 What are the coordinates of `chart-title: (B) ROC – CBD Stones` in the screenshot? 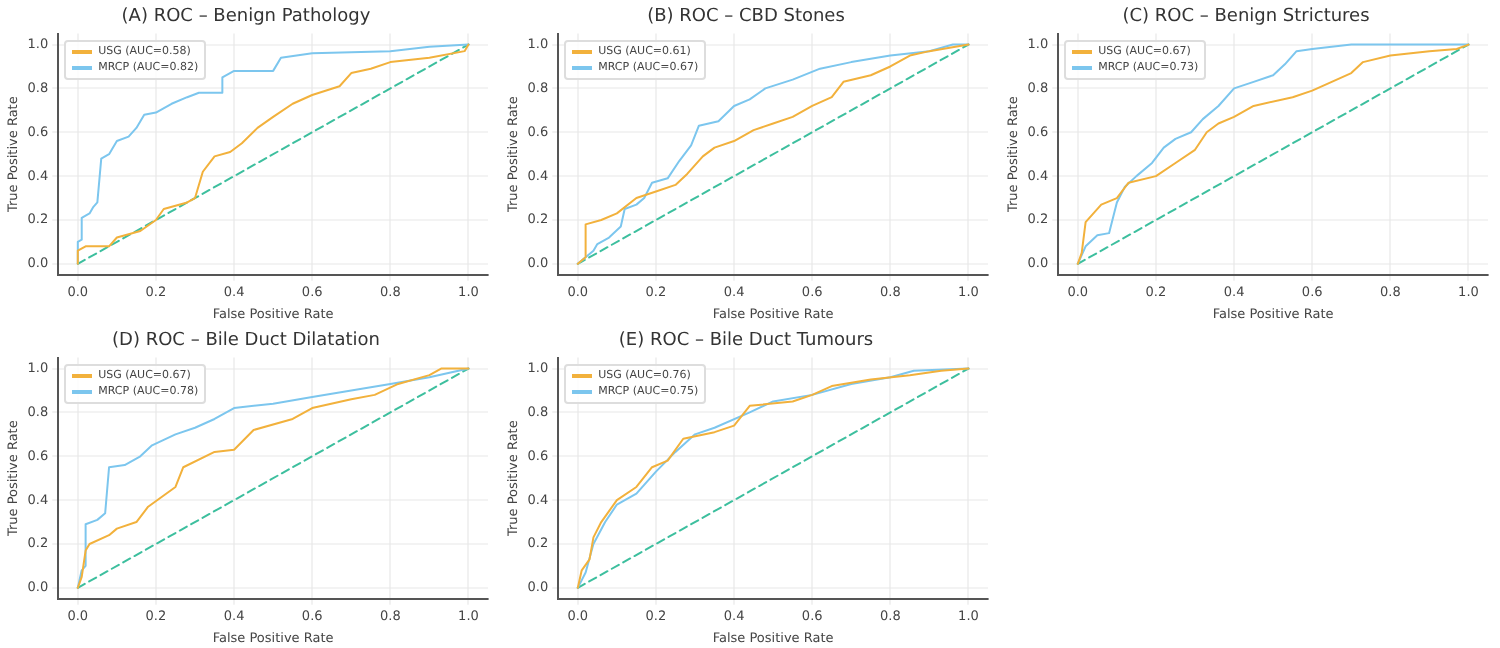 It's located at (746, 17).